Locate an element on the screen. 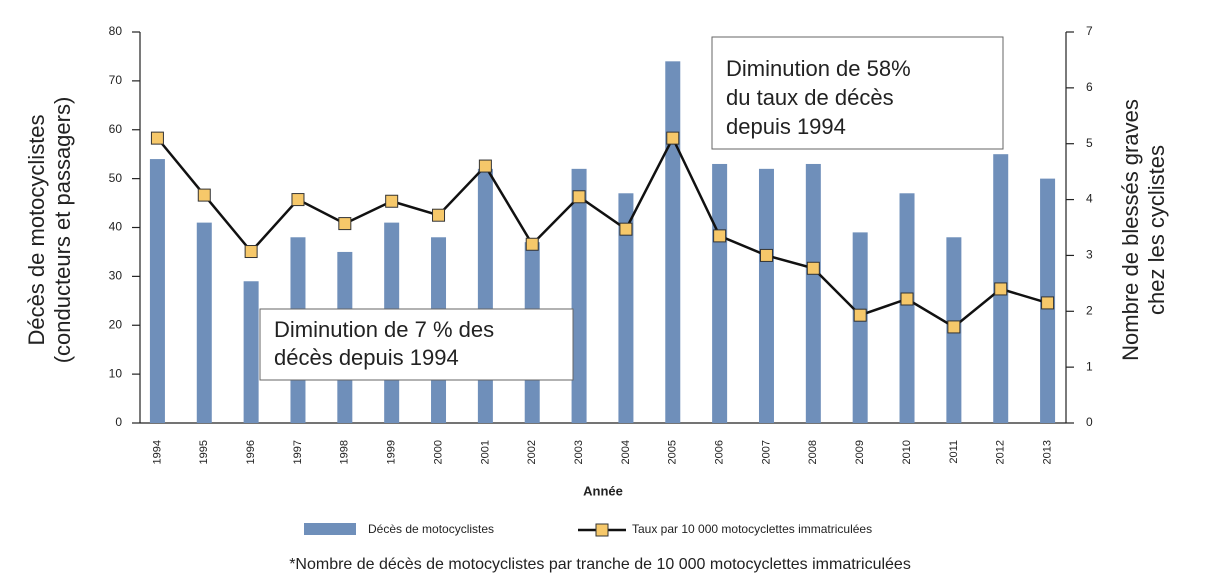 The height and width of the screenshot is (577, 1205). y-tick-label: 0 is located at coordinates (118, 422).